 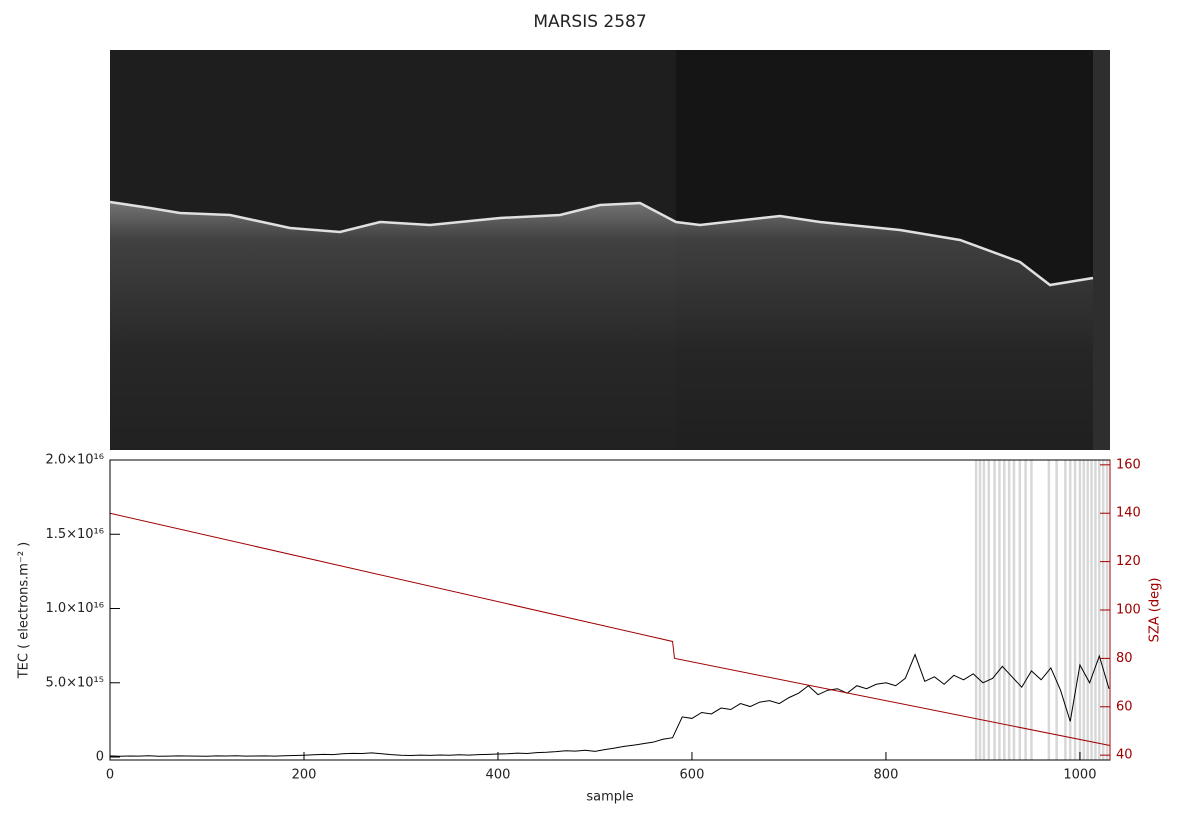 What do you see at coordinates (1124, 755) in the screenshot?
I see `y2-tick-label: 40` at bounding box center [1124, 755].